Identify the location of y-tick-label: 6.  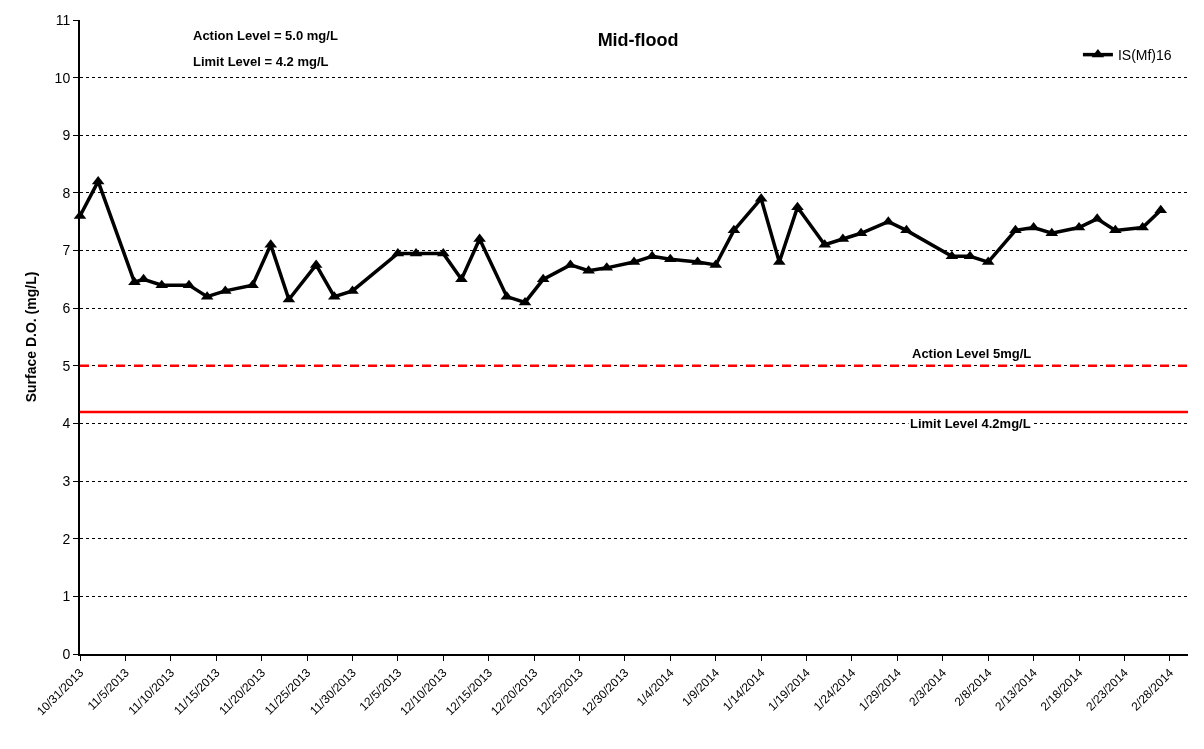
(66, 308).